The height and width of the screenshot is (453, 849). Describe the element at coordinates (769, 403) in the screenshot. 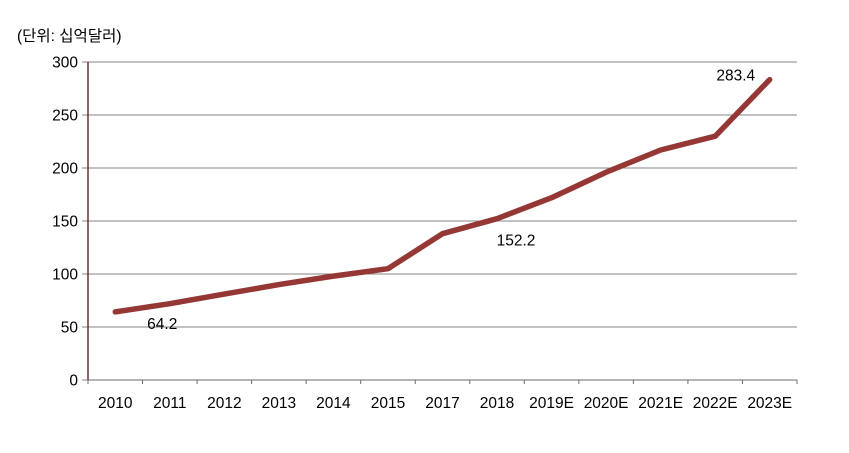

I see `x-axis-label: 2023E` at that location.